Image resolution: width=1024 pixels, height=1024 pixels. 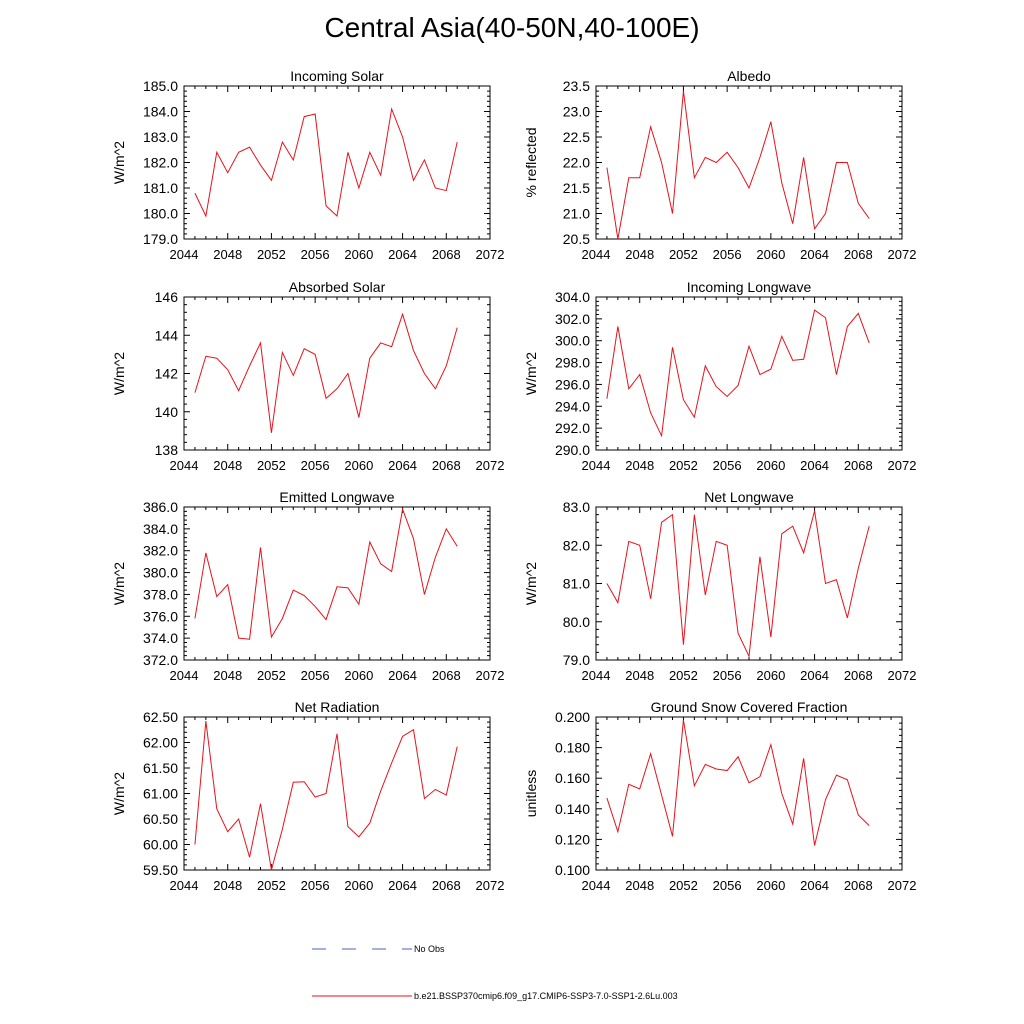 What do you see at coordinates (160, 529) in the screenshot?
I see `y-tick-label: 384.0` at bounding box center [160, 529].